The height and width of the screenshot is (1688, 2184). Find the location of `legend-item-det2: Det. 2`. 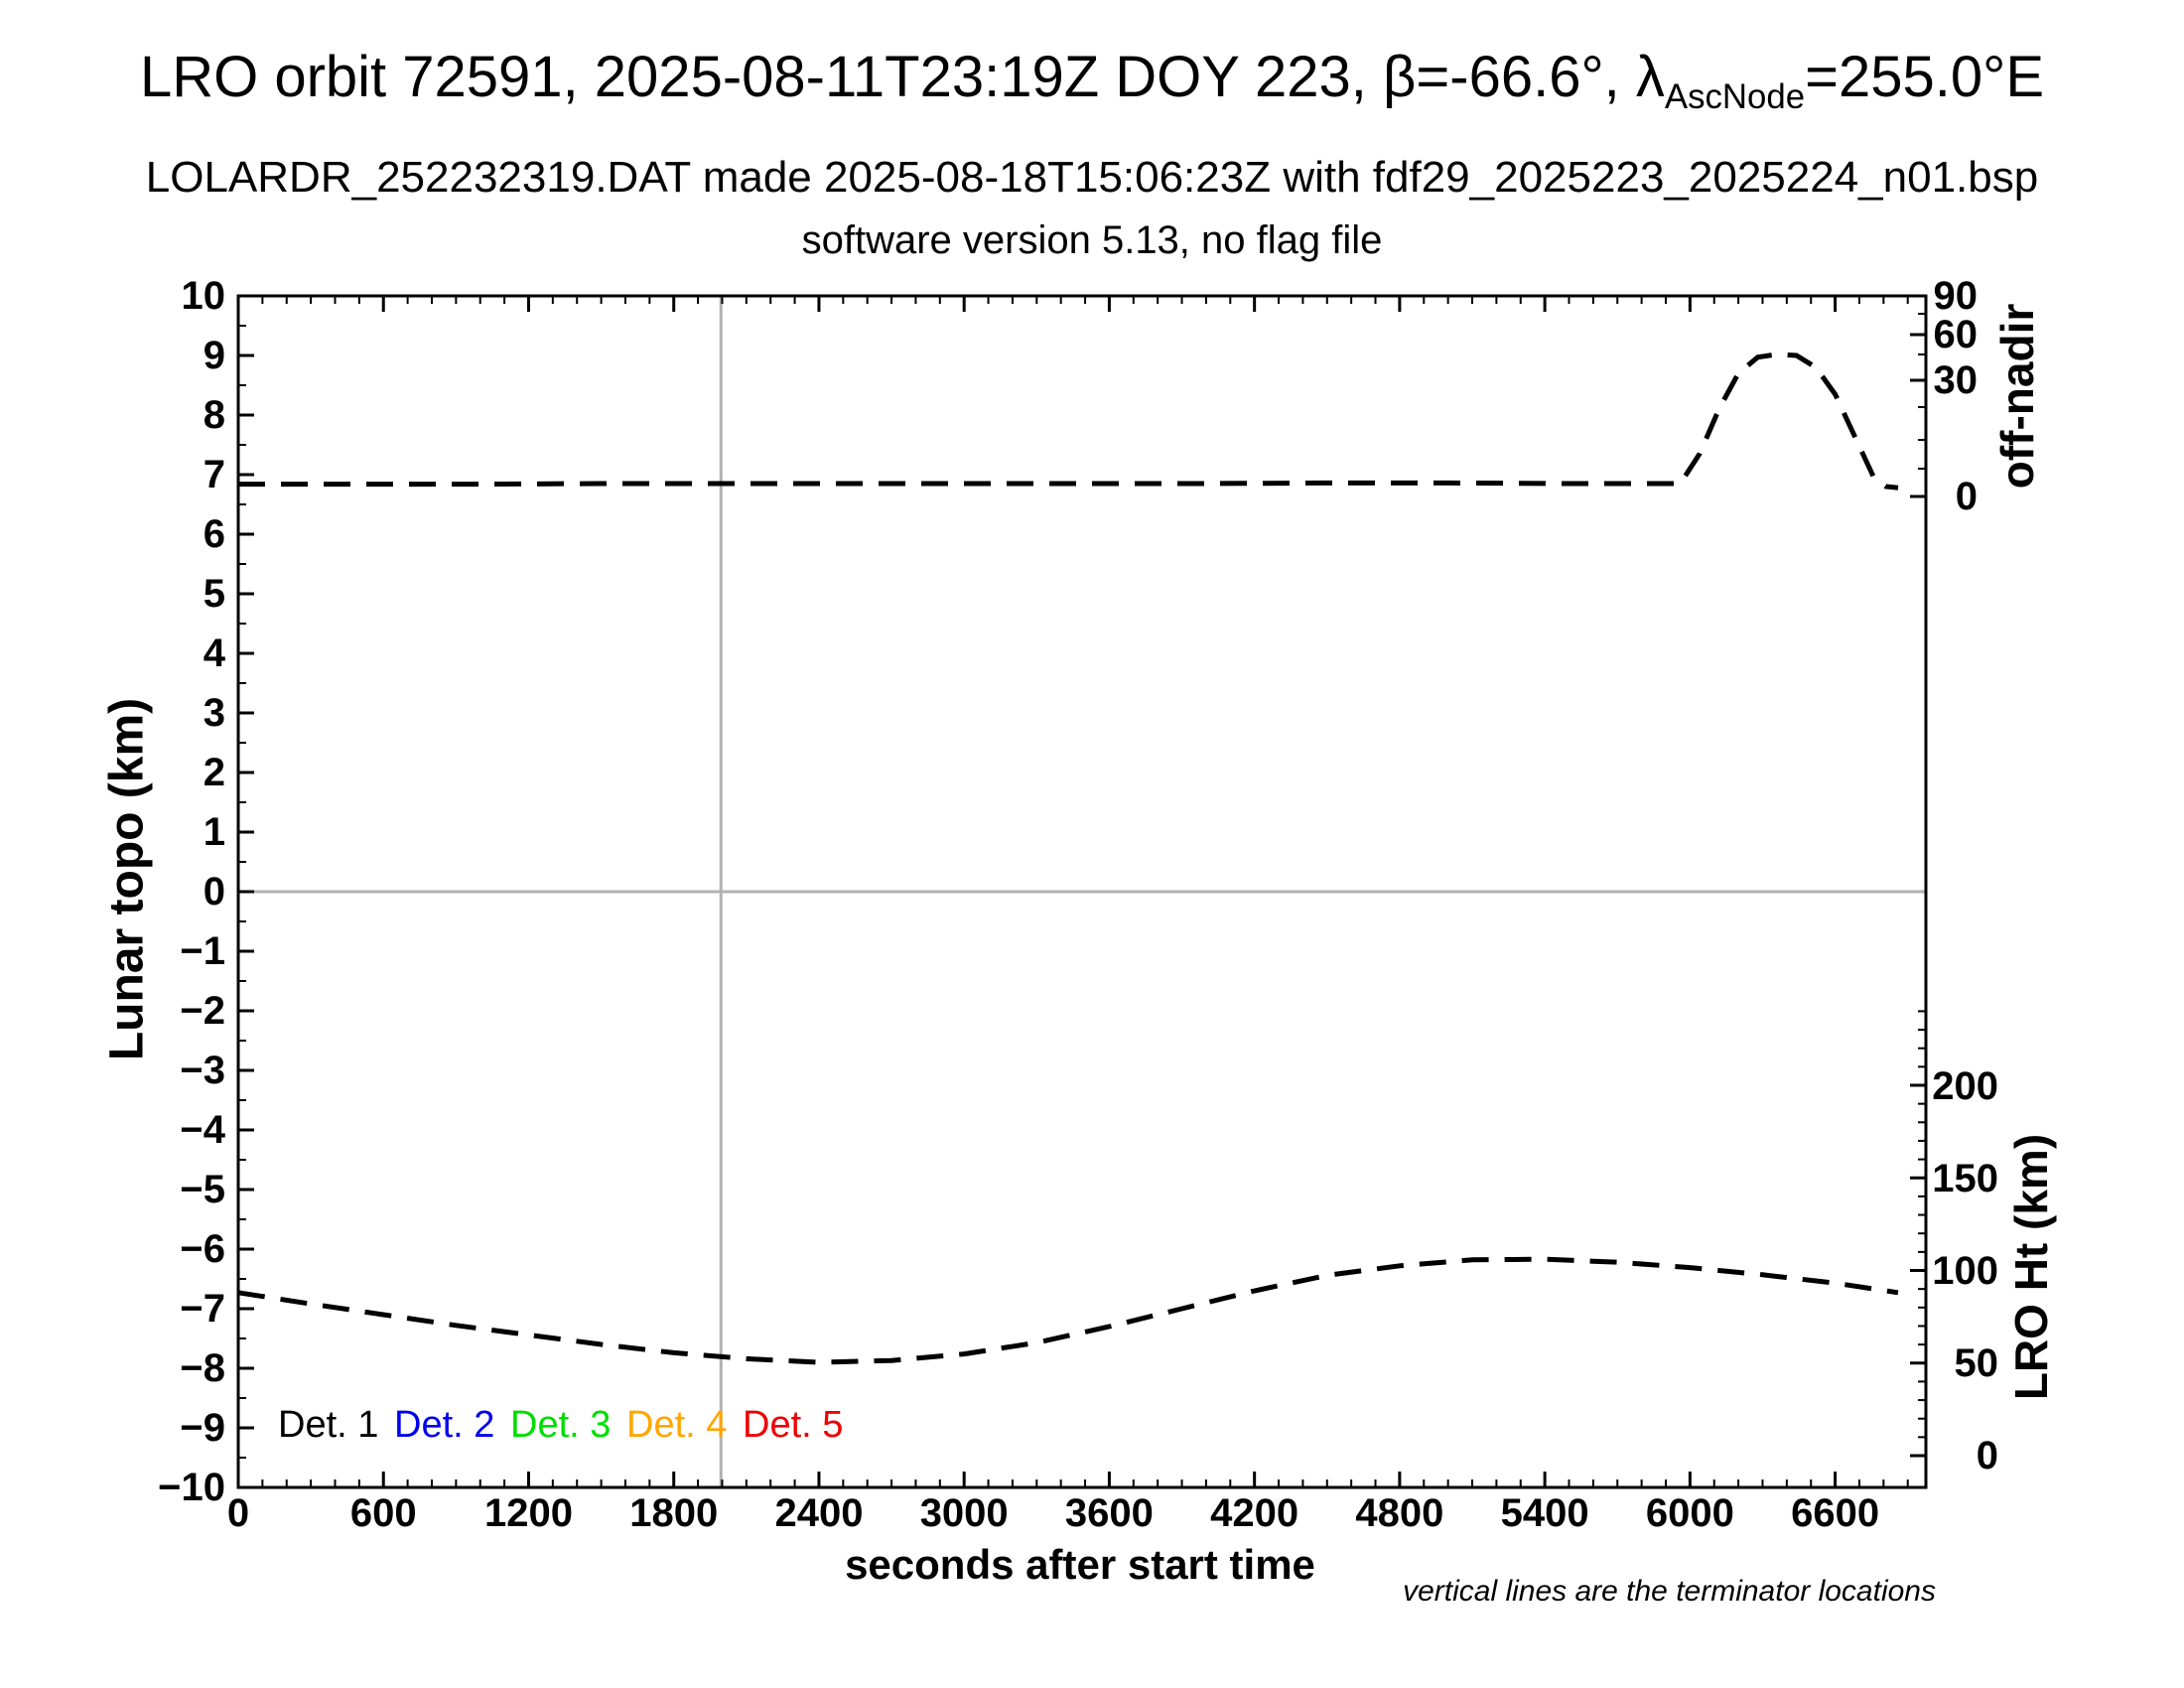

legend-item-det2: Det. 2 is located at coordinates (444, 1425).